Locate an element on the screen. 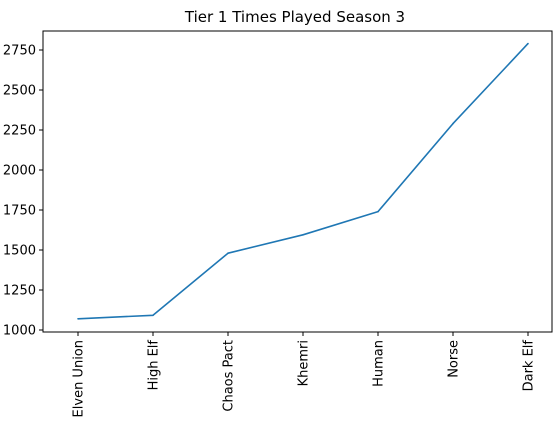 The image size is (560, 435). y-tick-label: 2250 is located at coordinates (19, 131).